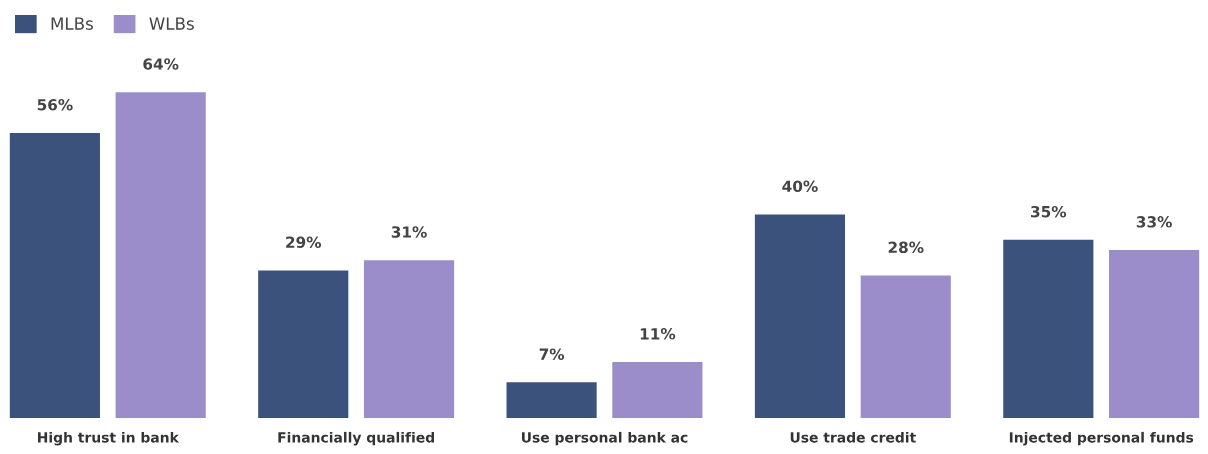 This screenshot has height=454, width=1208. Describe the element at coordinates (109, 438) in the screenshot. I see `x-tick-label: High trust in bank` at that location.